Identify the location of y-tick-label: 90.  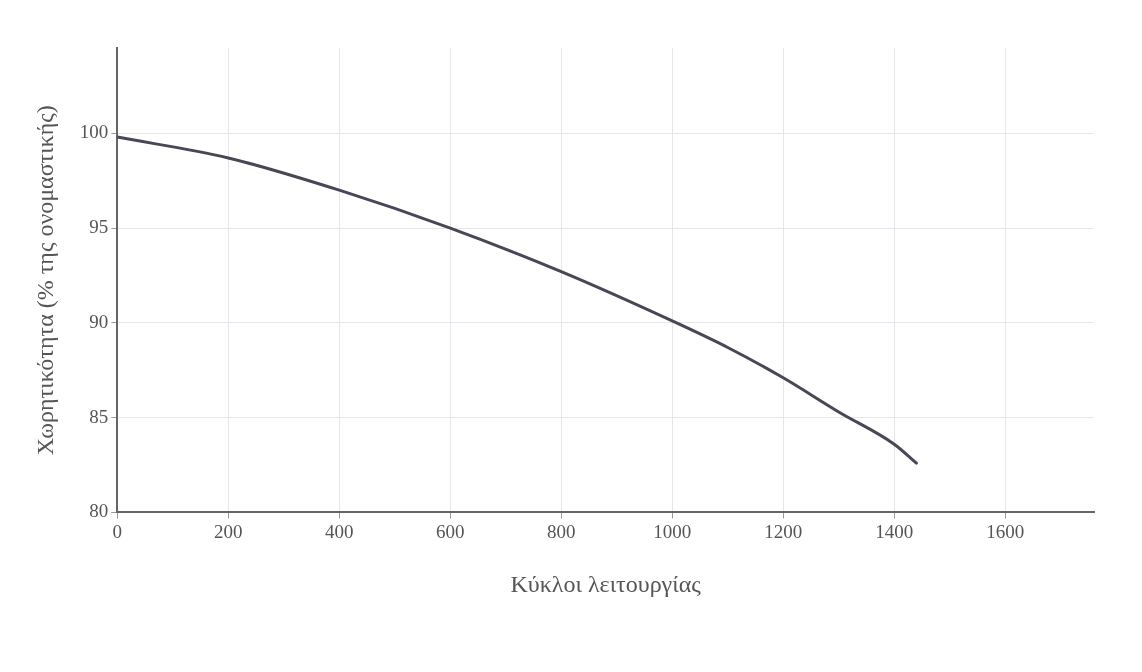
(99, 321).